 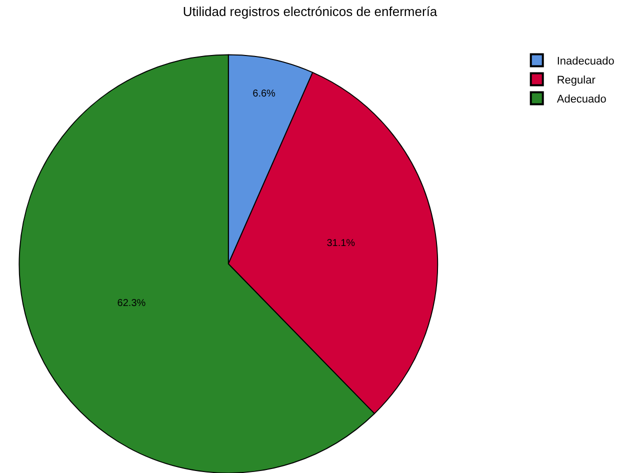 What do you see at coordinates (585, 62) in the screenshot?
I see `legend-label: Inadecuado` at bounding box center [585, 62].